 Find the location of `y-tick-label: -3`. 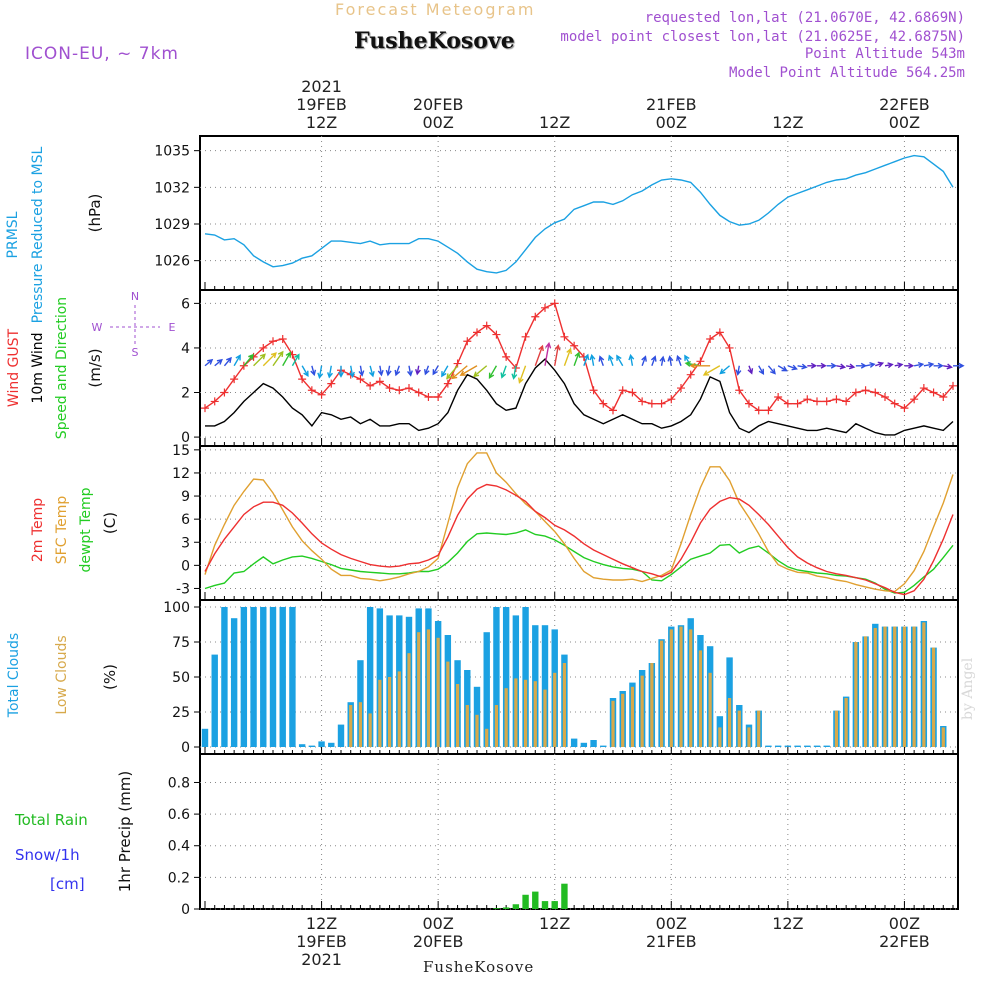

y-tick-label: -3 is located at coordinates (183, 589).